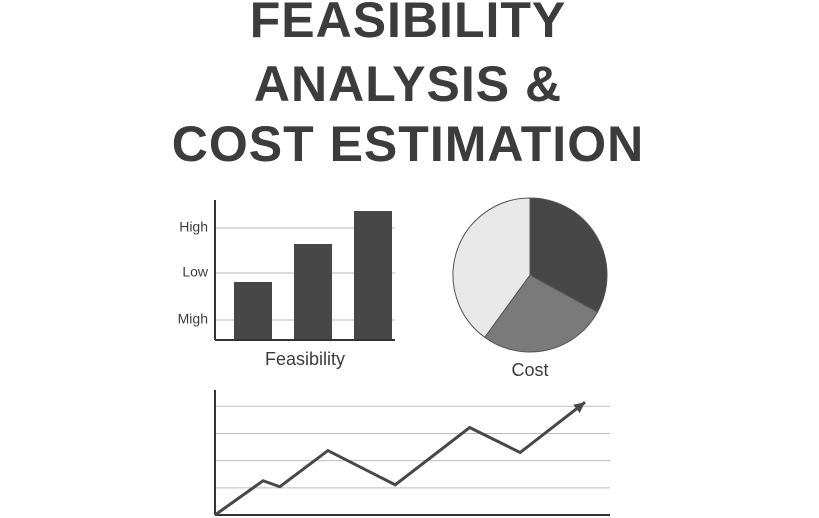 Image resolution: width=819 pixels, height=518 pixels. What do you see at coordinates (193, 319) in the screenshot?
I see `y-tick-label: Migh` at bounding box center [193, 319].